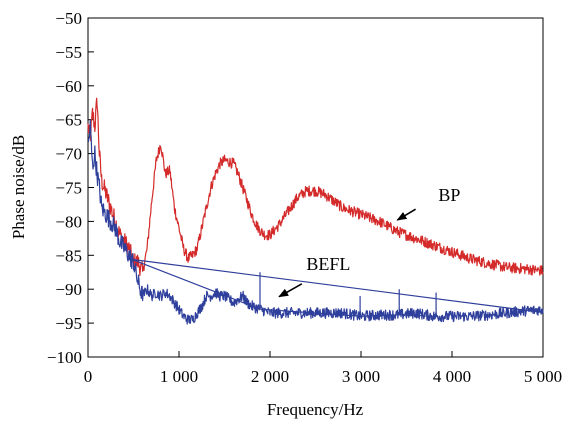 This screenshot has height=426, width=566. What do you see at coordinates (179, 376) in the screenshot?
I see `x-tick-label: 1 000` at bounding box center [179, 376].